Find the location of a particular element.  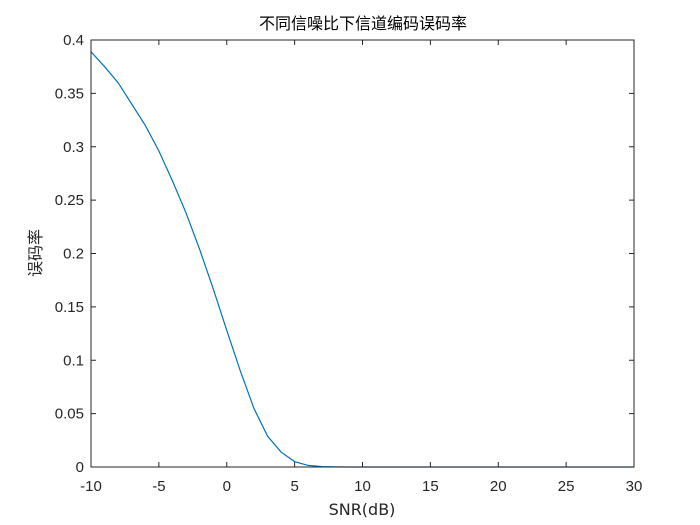

x-tick-label: 25 is located at coordinates (566, 486).